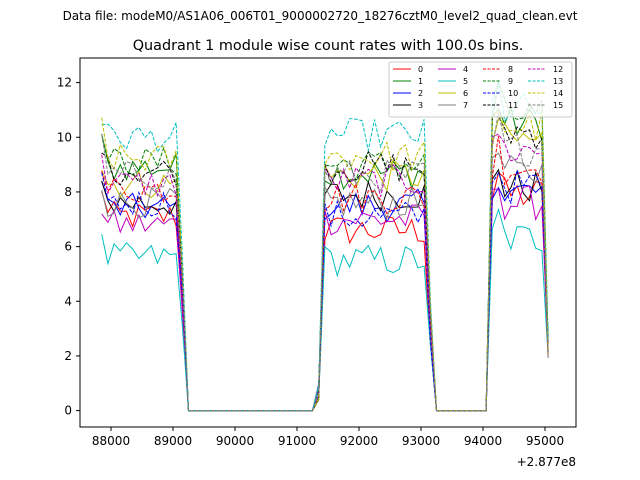 Image resolution: width=640 pixels, height=480 pixels. What do you see at coordinates (68, 411) in the screenshot?
I see `y-tick-label: 0` at bounding box center [68, 411].